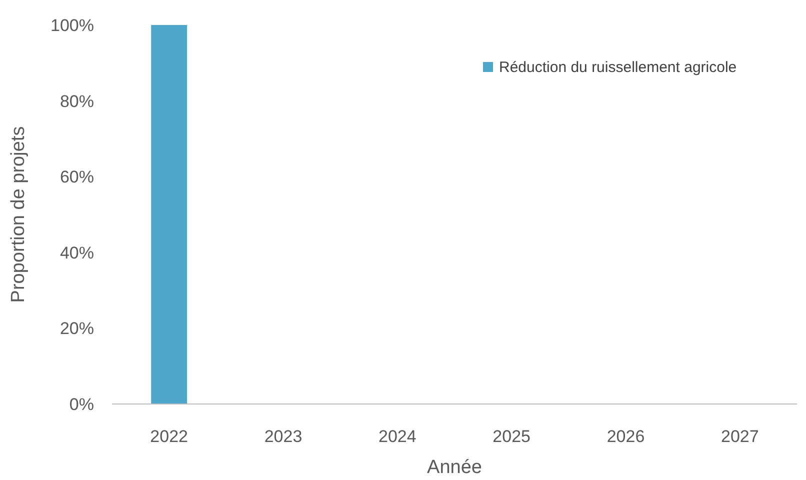 This screenshot has width=806, height=480. Describe the element at coordinates (77, 252) in the screenshot. I see `y-tick-label: 40%` at that location.